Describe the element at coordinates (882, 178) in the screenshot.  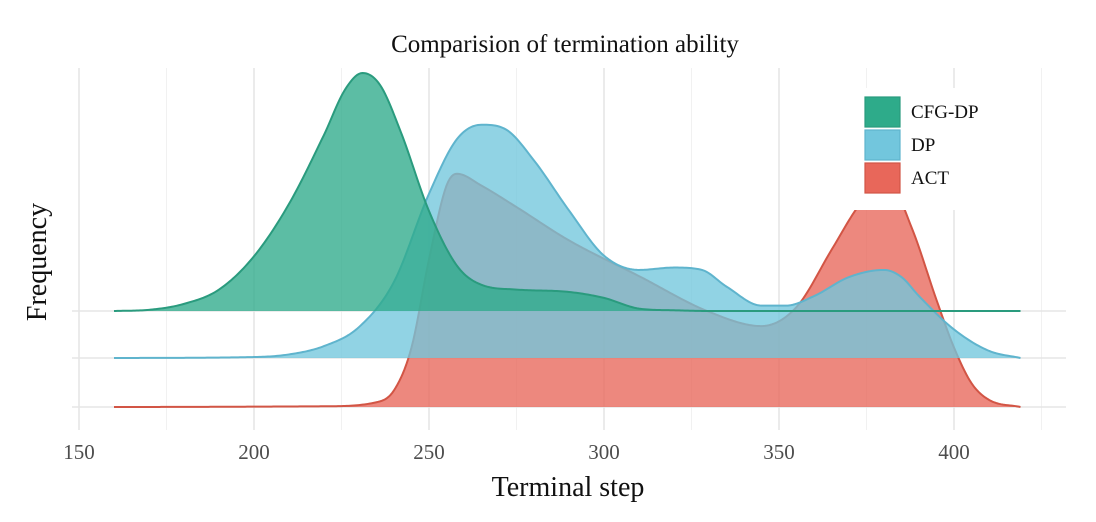
I see `legend-swatch-act` at that location.